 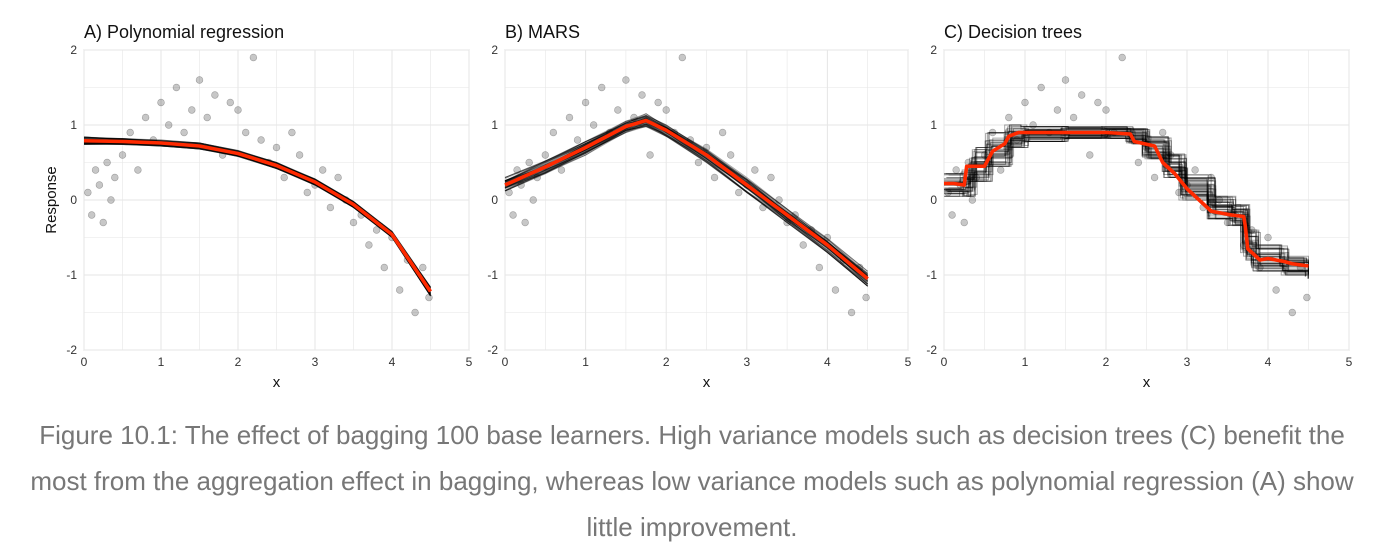 I want to click on x-axis-label: x, so click(x=707, y=382).